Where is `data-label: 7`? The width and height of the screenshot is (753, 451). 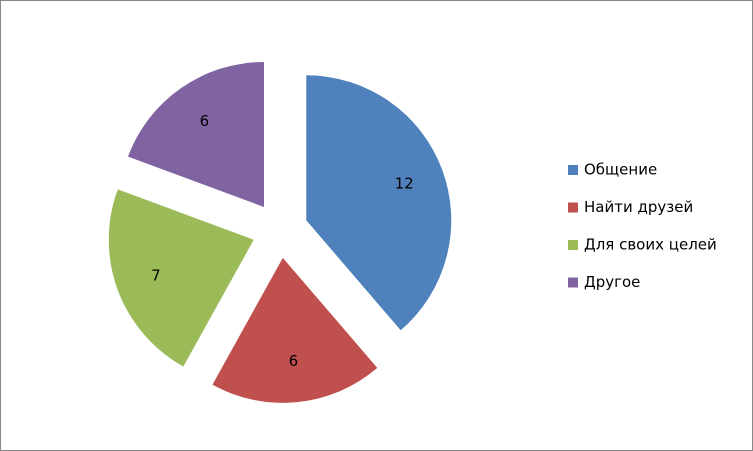
data-label: 7 is located at coordinates (156, 275).